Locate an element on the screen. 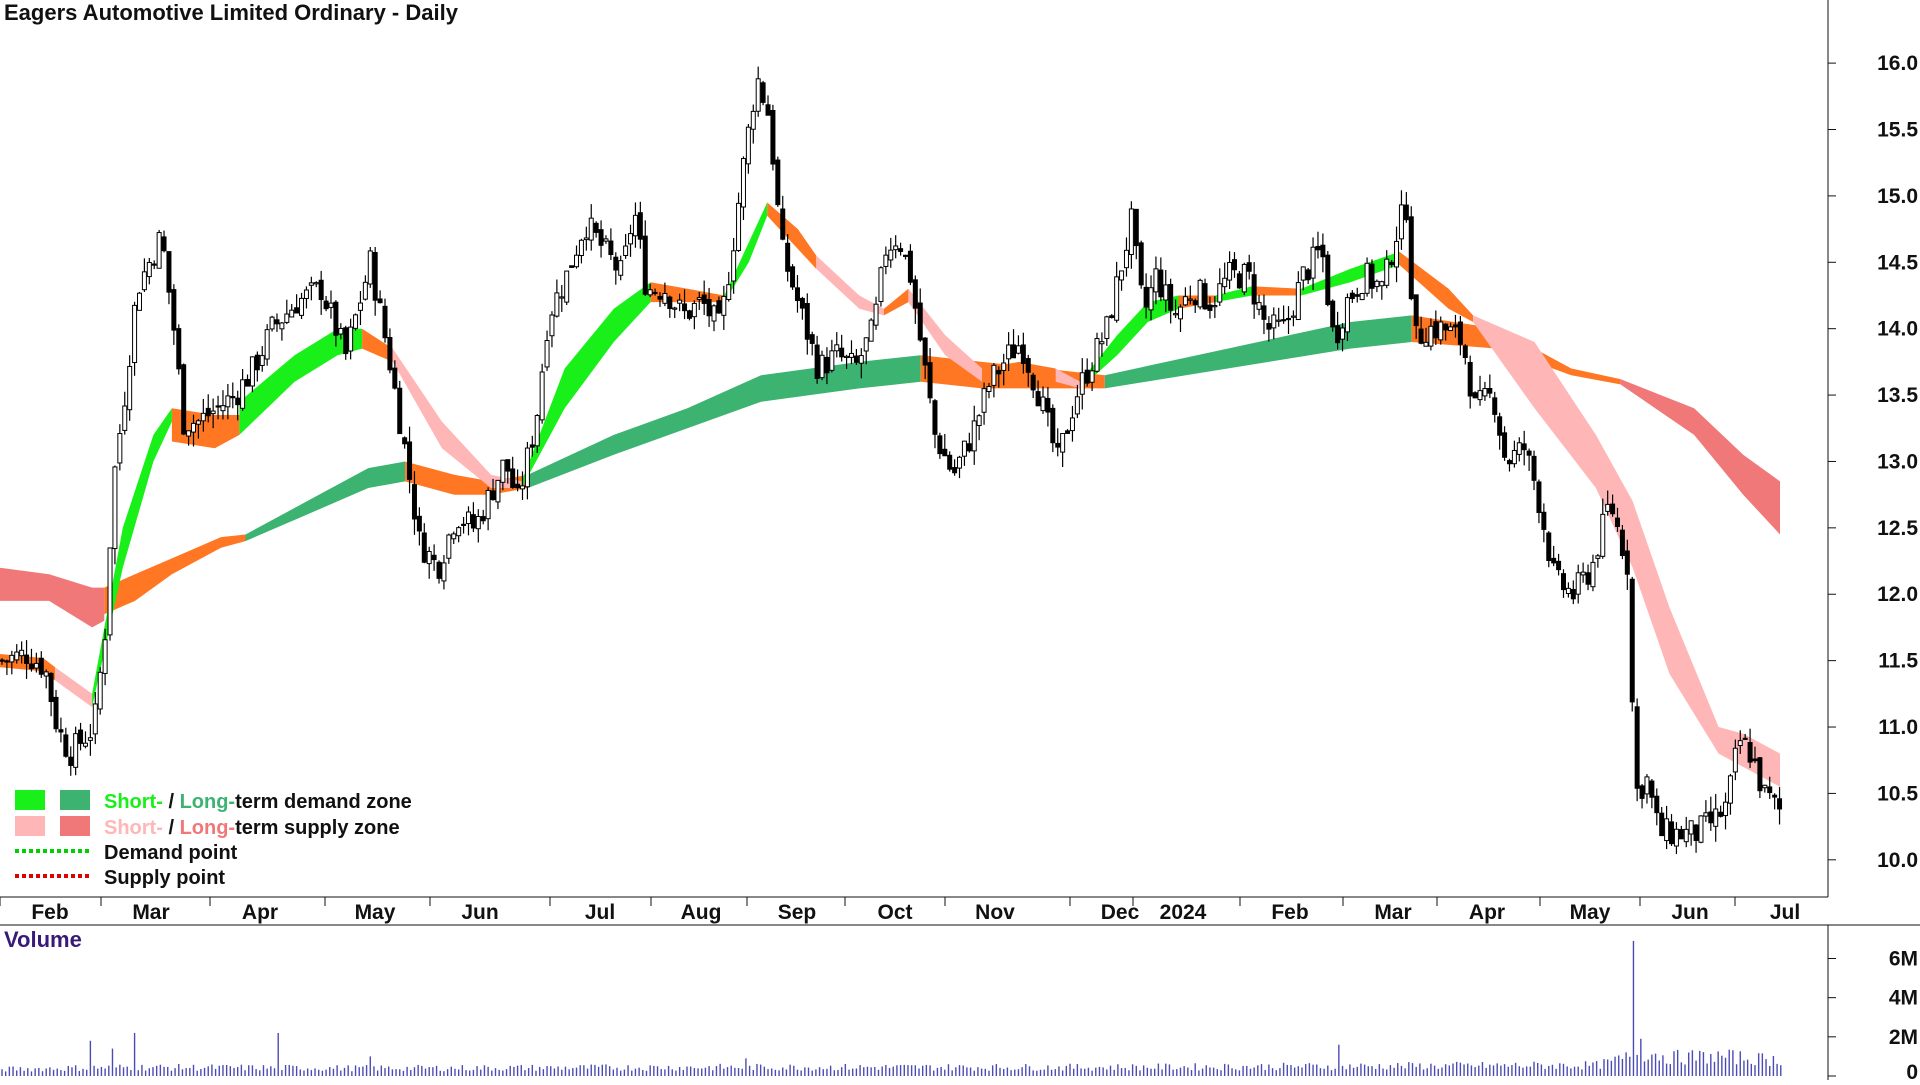 The width and height of the screenshot is (1920, 1085). price-tick-label: 11.0 is located at coordinates (1898, 727).